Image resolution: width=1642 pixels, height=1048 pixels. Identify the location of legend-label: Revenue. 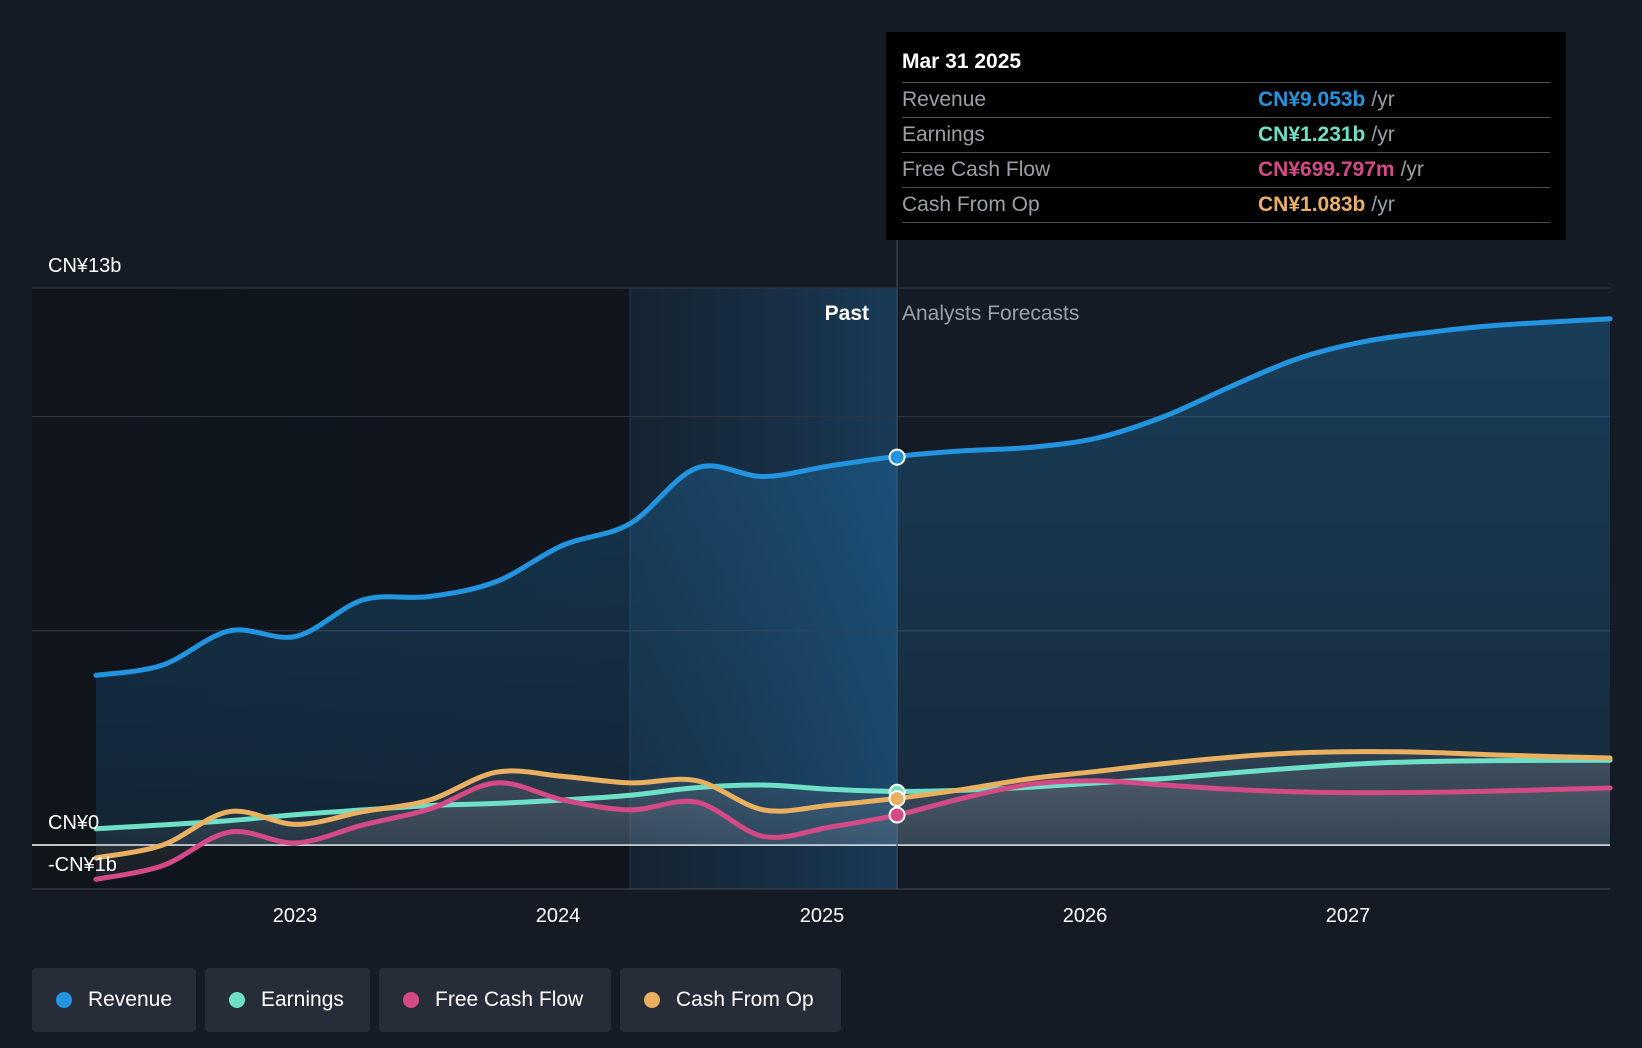
(129, 999).